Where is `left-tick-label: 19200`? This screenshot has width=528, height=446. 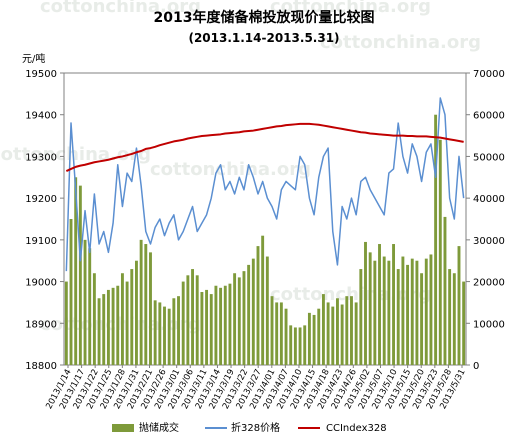 left-tick-label: 19200 is located at coordinates (41, 199).